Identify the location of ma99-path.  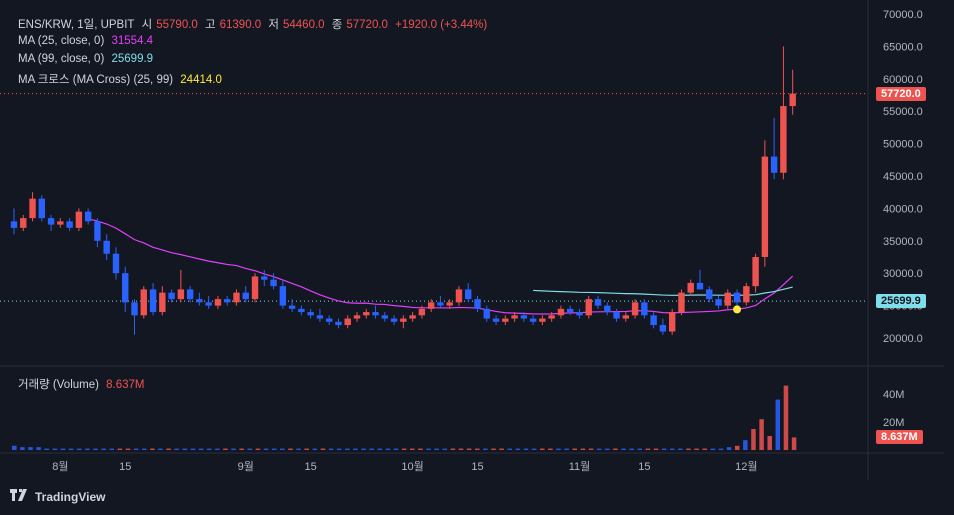
(663, 291).